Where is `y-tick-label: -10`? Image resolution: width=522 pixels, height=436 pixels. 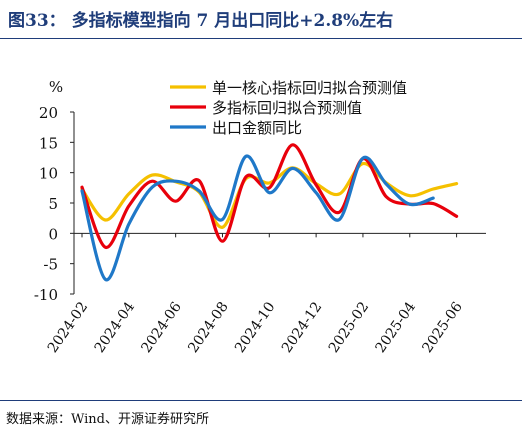
y-tick-label: -10 is located at coordinates (46, 295).